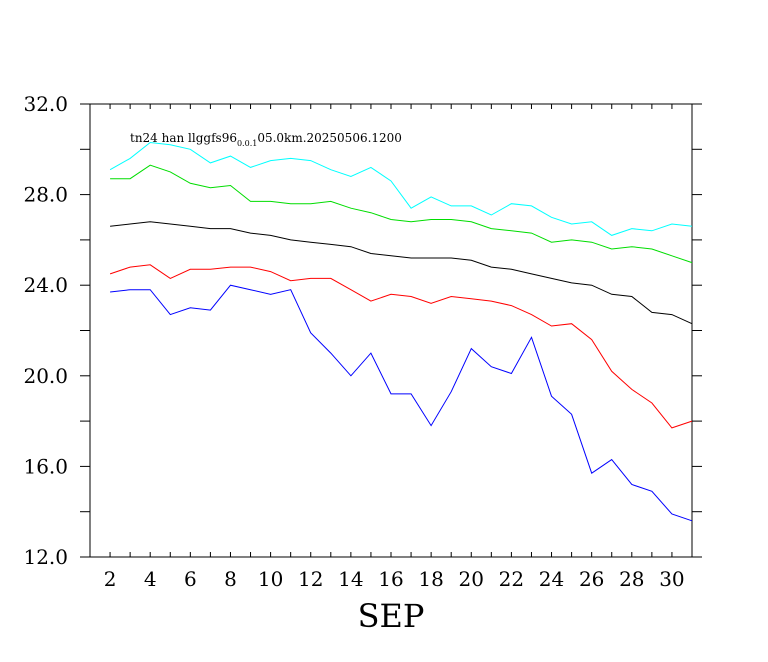 This screenshot has width=768, height=662. I want to click on x-tick-label: 8, so click(230, 579).